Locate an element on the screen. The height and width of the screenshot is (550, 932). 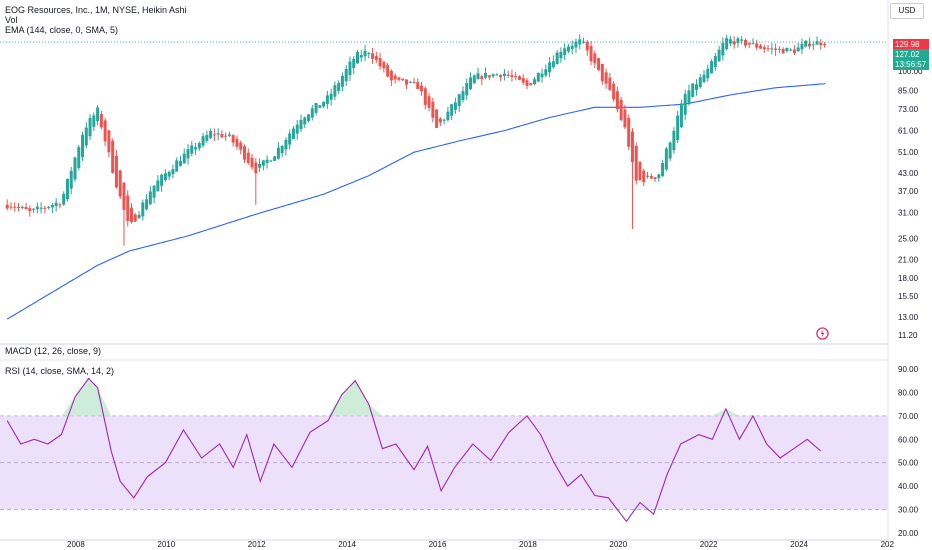
rsi-axis-tick: 80.00 is located at coordinates (908, 392).